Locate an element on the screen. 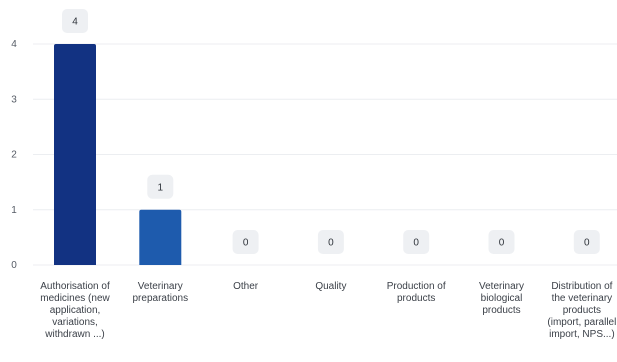  x-tick-label: Veterinary biological products is located at coordinates (501, 298).